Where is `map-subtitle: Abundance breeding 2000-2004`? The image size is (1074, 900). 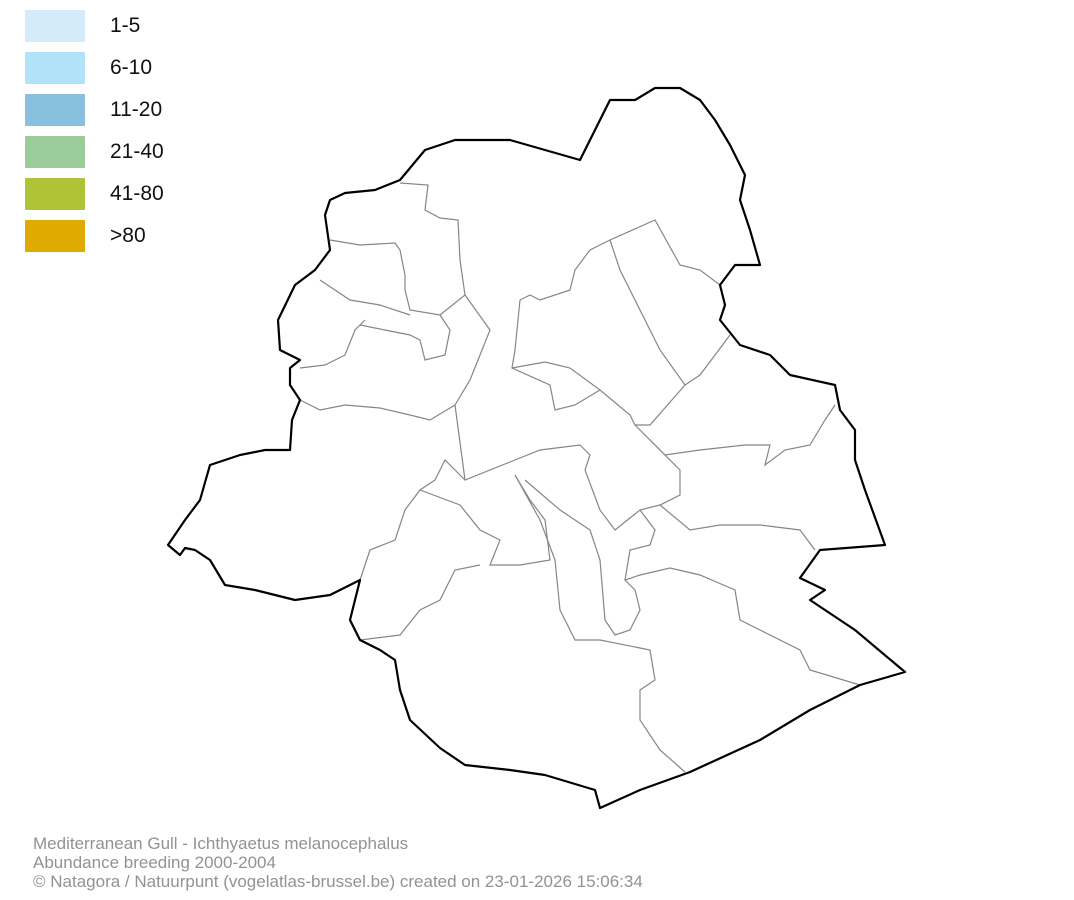
map-subtitle: Abundance breeding 2000-2004 is located at coordinates (154, 862).